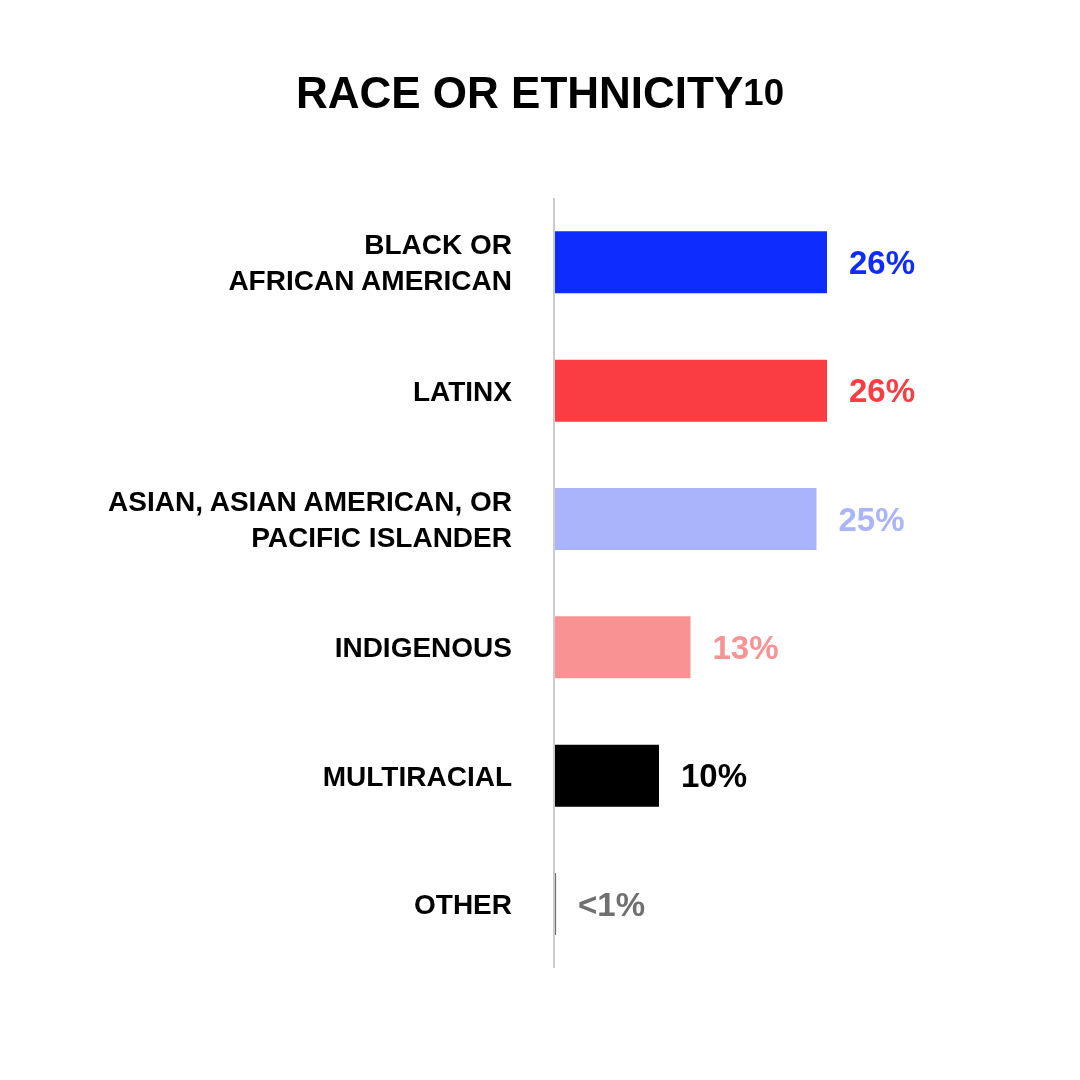 The height and width of the screenshot is (1080, 1080). I want to click on data-label: 13%, so click(745, 647).